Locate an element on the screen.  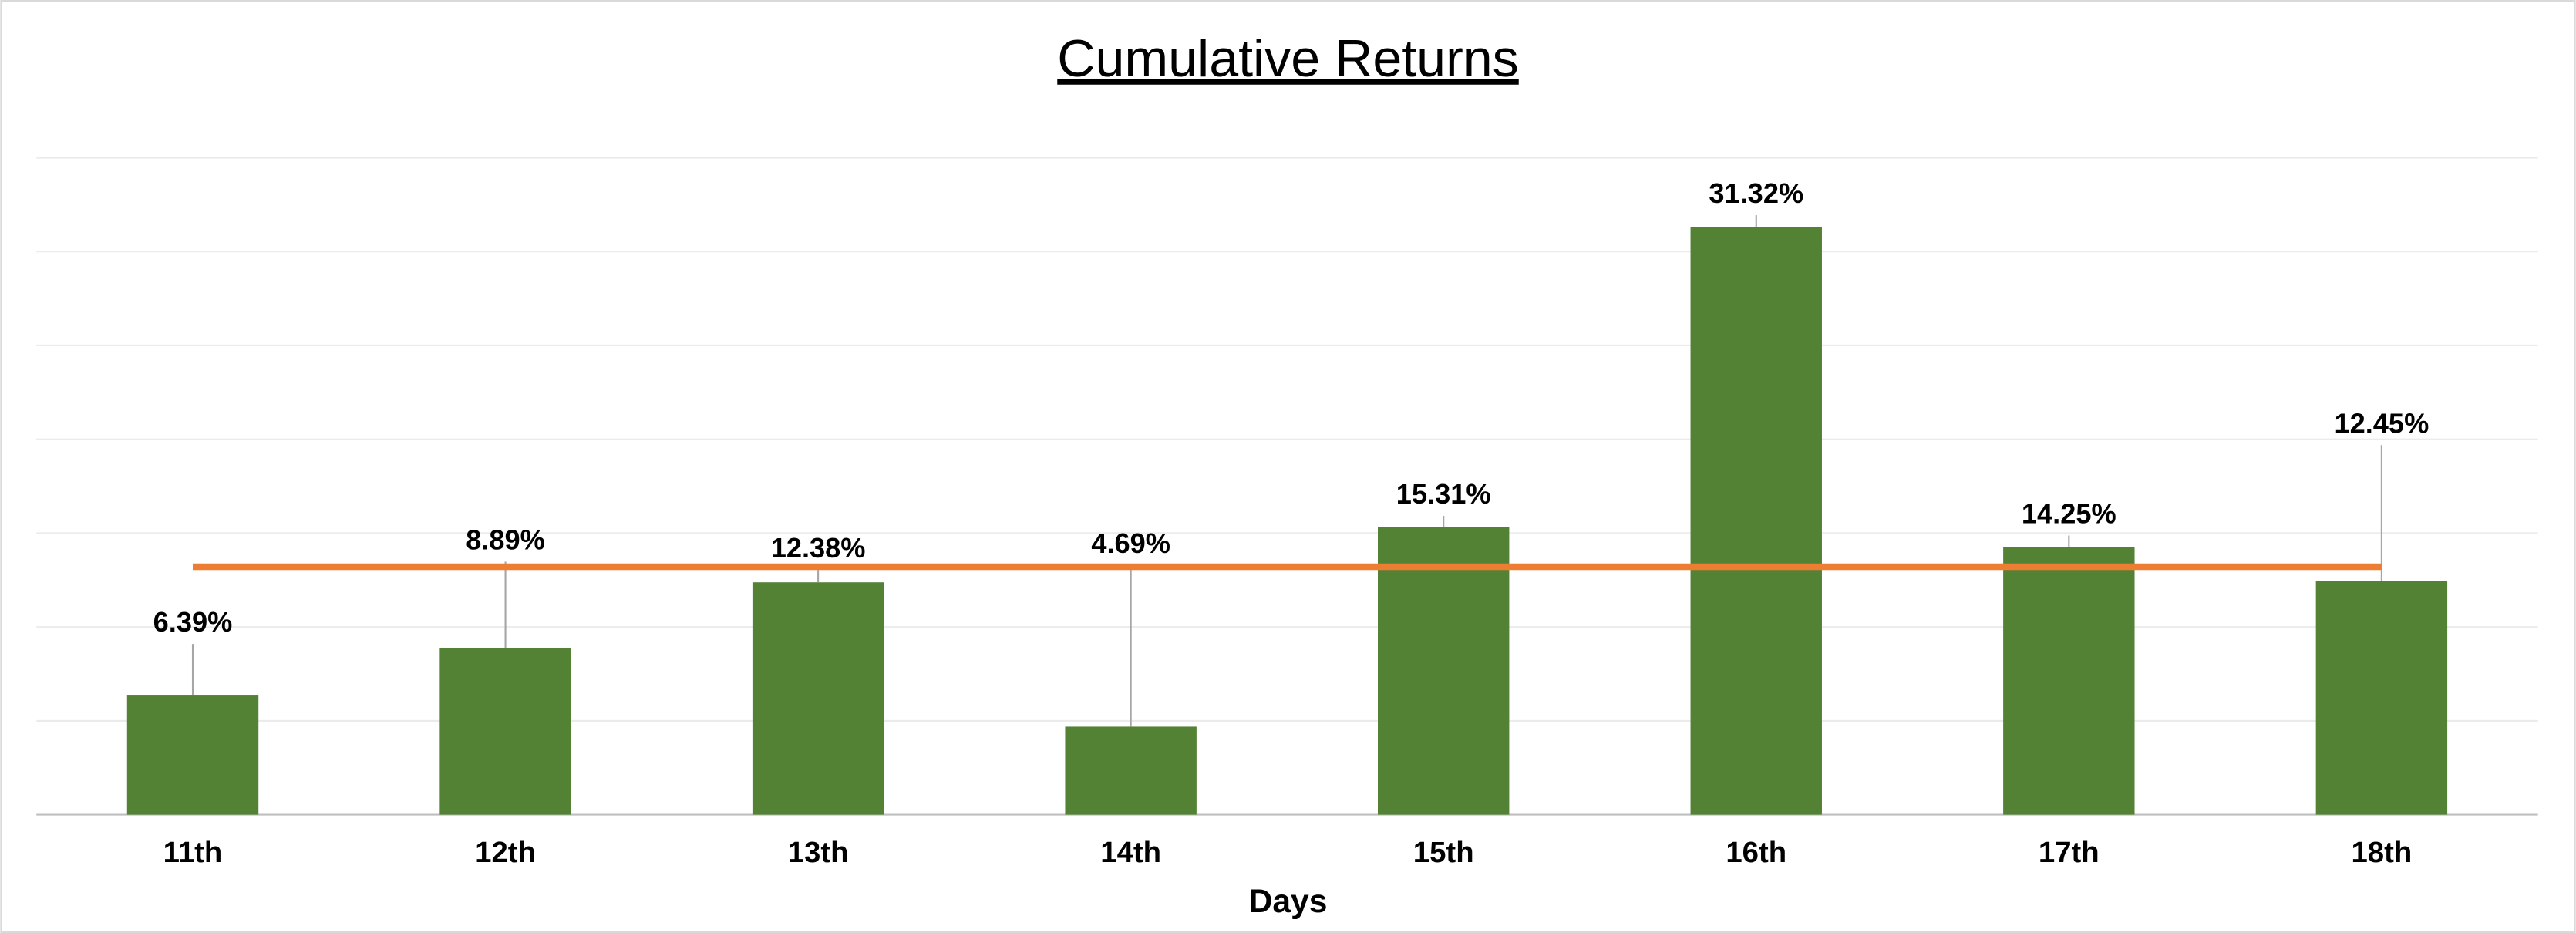
data-label: 15.31% is located at coordinates (1444, 494).